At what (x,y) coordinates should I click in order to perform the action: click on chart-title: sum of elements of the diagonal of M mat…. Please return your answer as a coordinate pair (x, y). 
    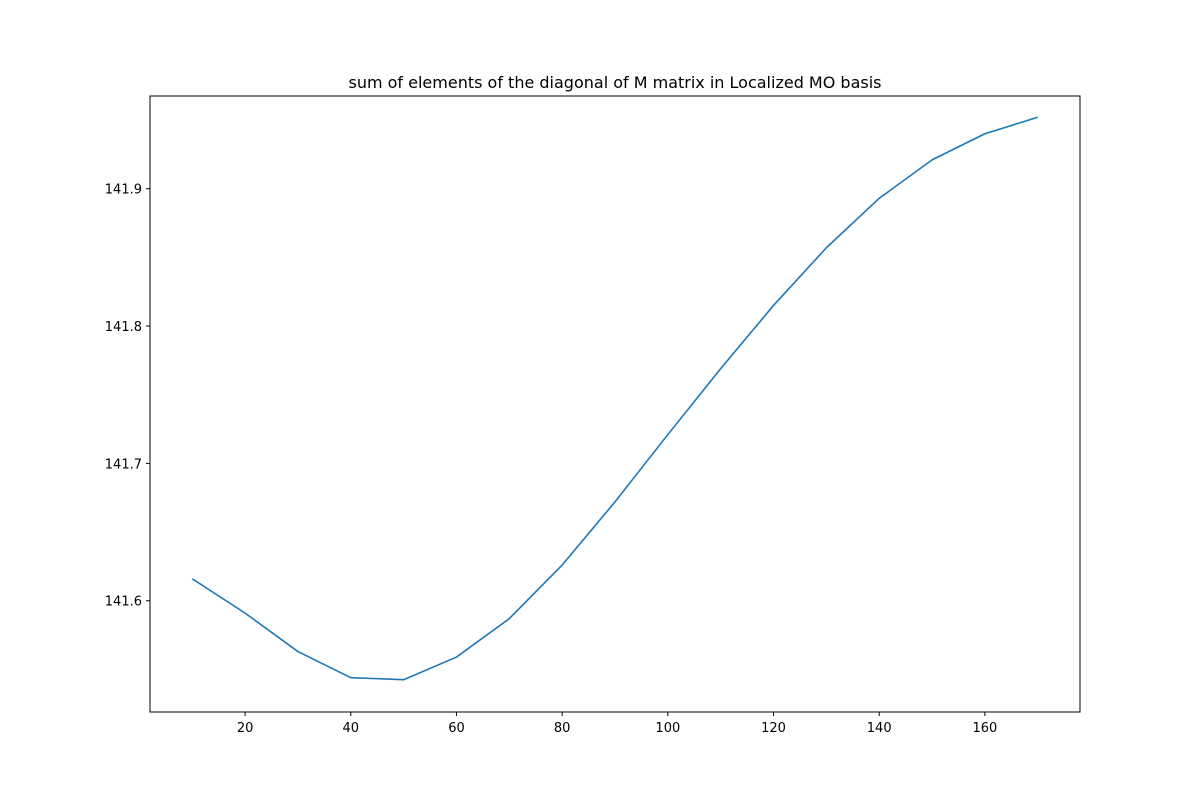
    Looking at the image, I should click on (614, 82).